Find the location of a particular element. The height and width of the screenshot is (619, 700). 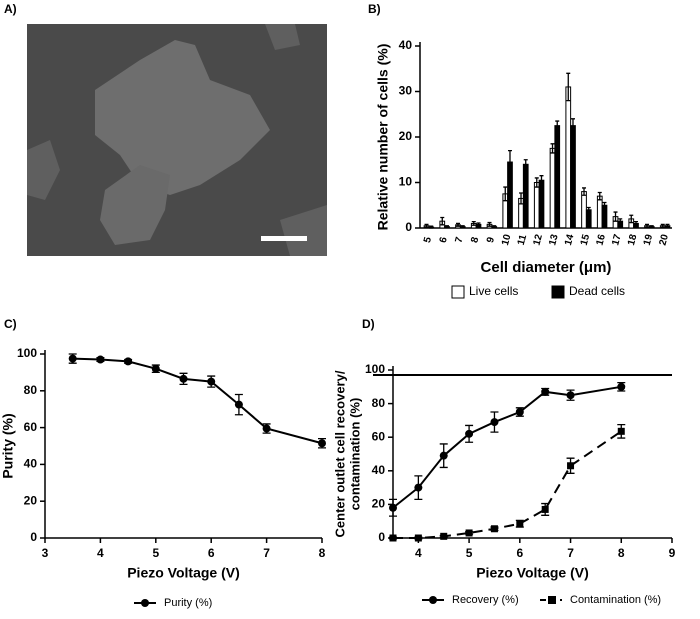

x-axis-label: Piezo Voltage (V) is located at coordinates (532, 573).